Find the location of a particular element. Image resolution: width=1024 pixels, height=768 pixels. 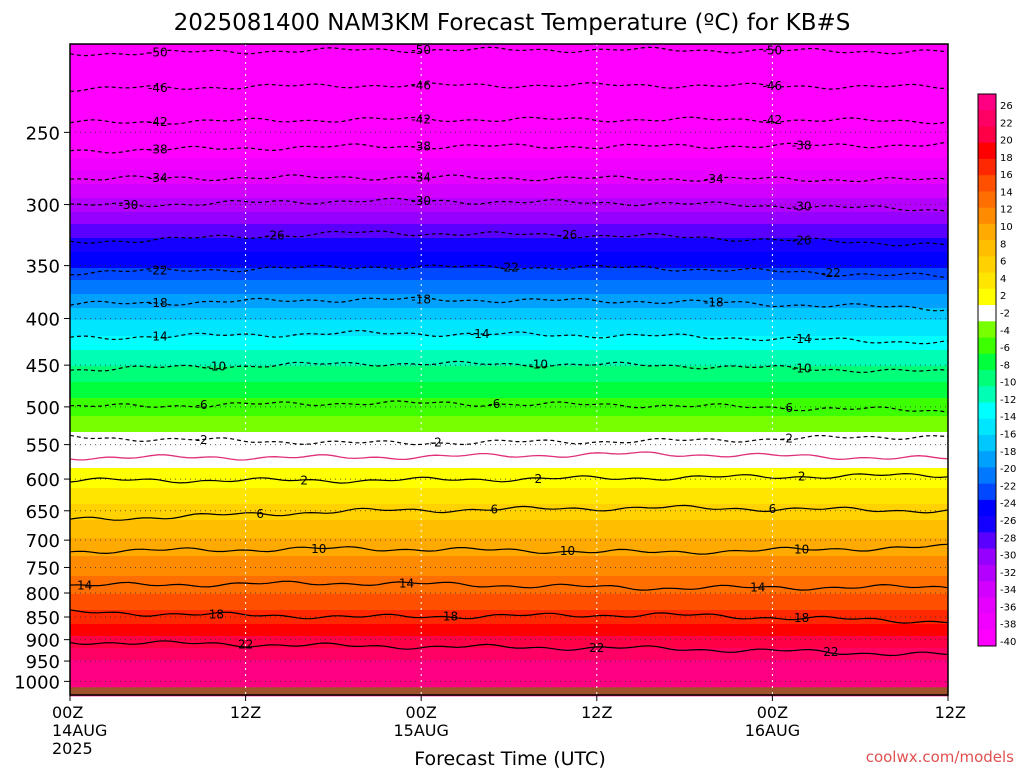

x-tick-label: 12Z is located at coordinates (596, 712).